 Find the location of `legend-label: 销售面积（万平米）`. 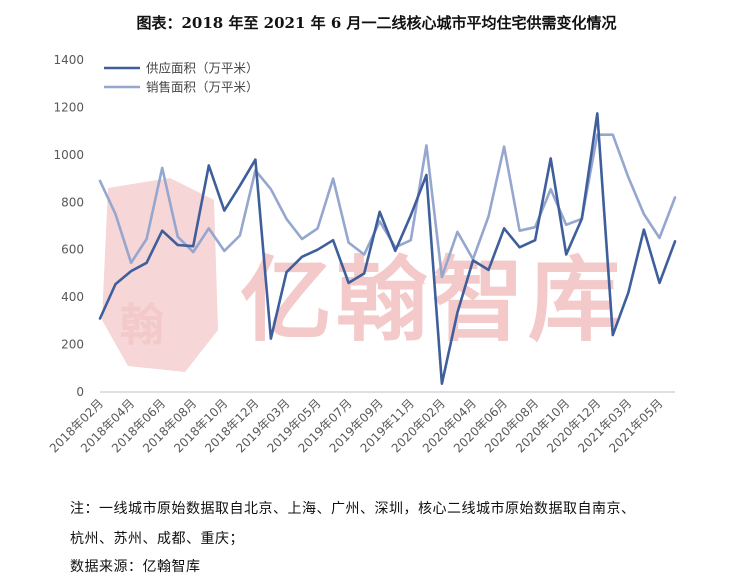

legend-label: 销售面积（万平米） is located at coordinates (202, 87).